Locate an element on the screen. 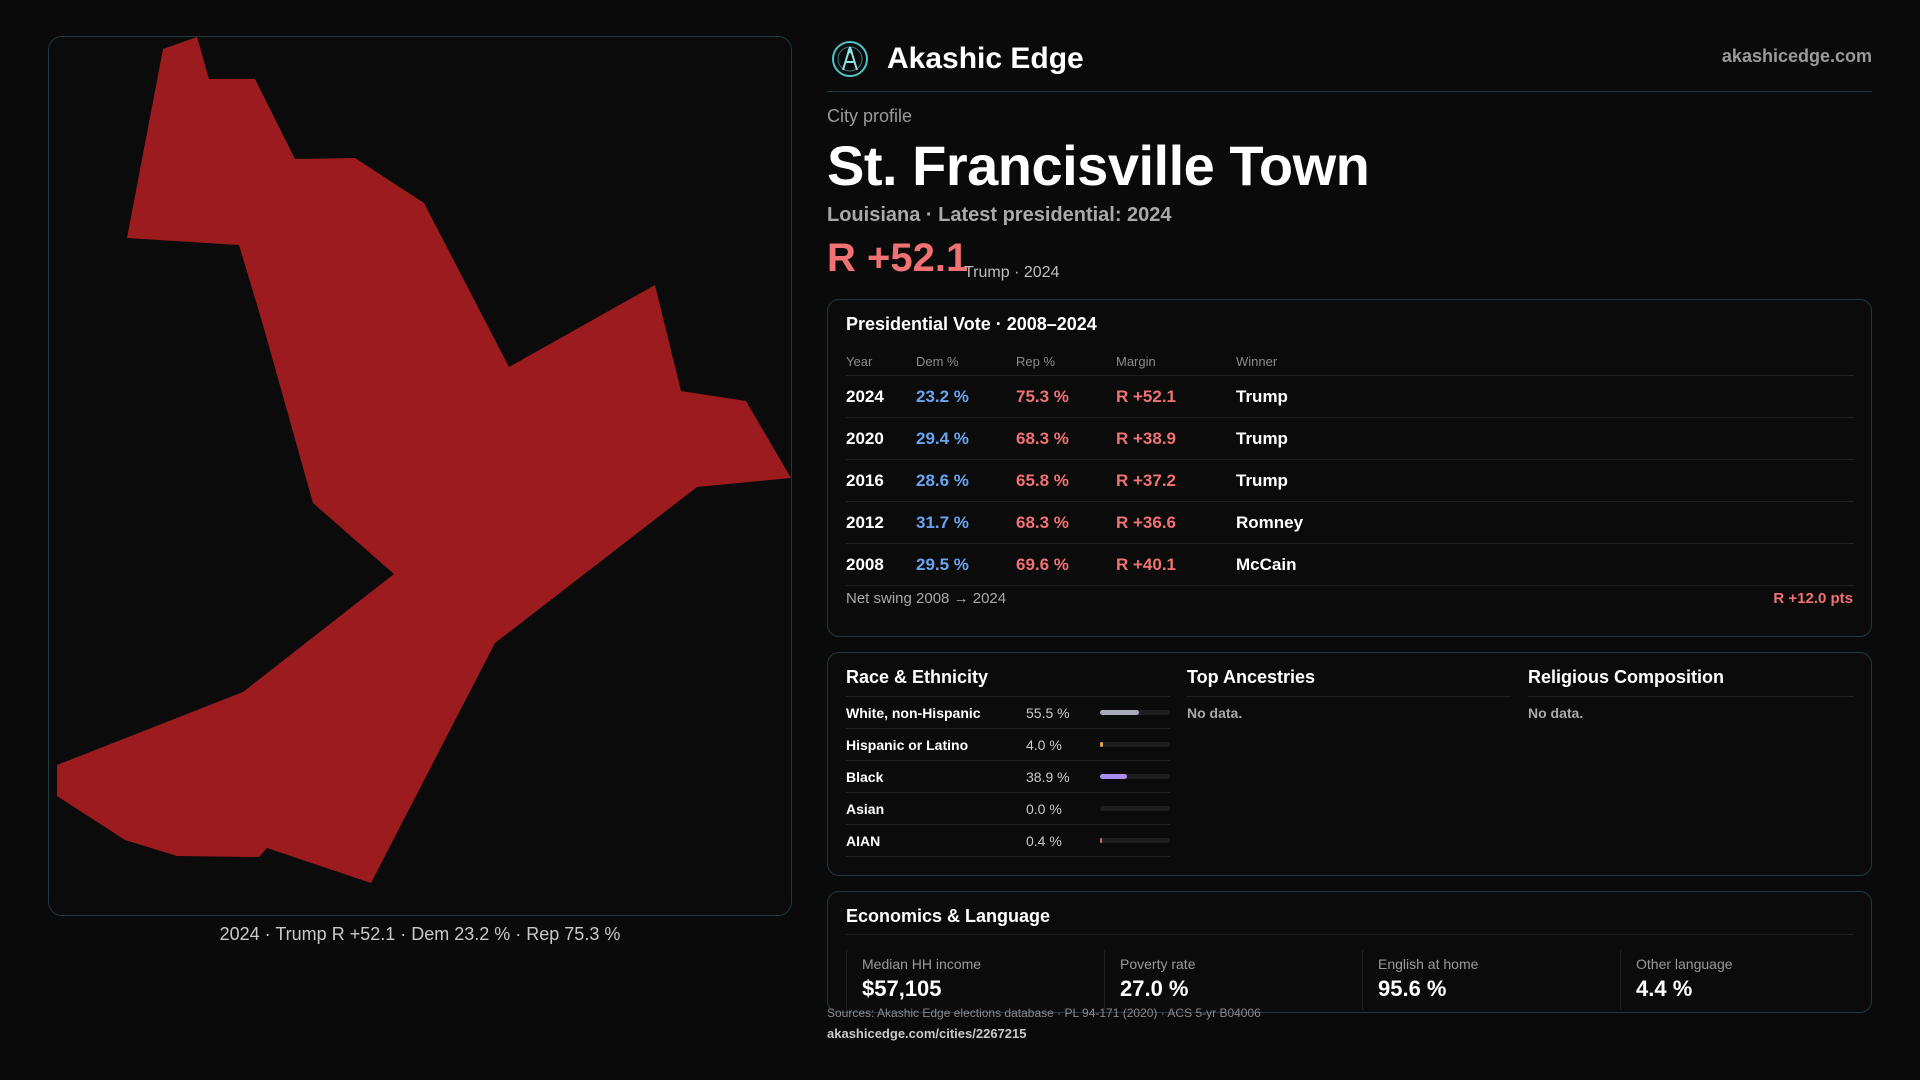  stat-poverty-rate: Poverty rate 27.0 % is located at coordinates (1224, 980).